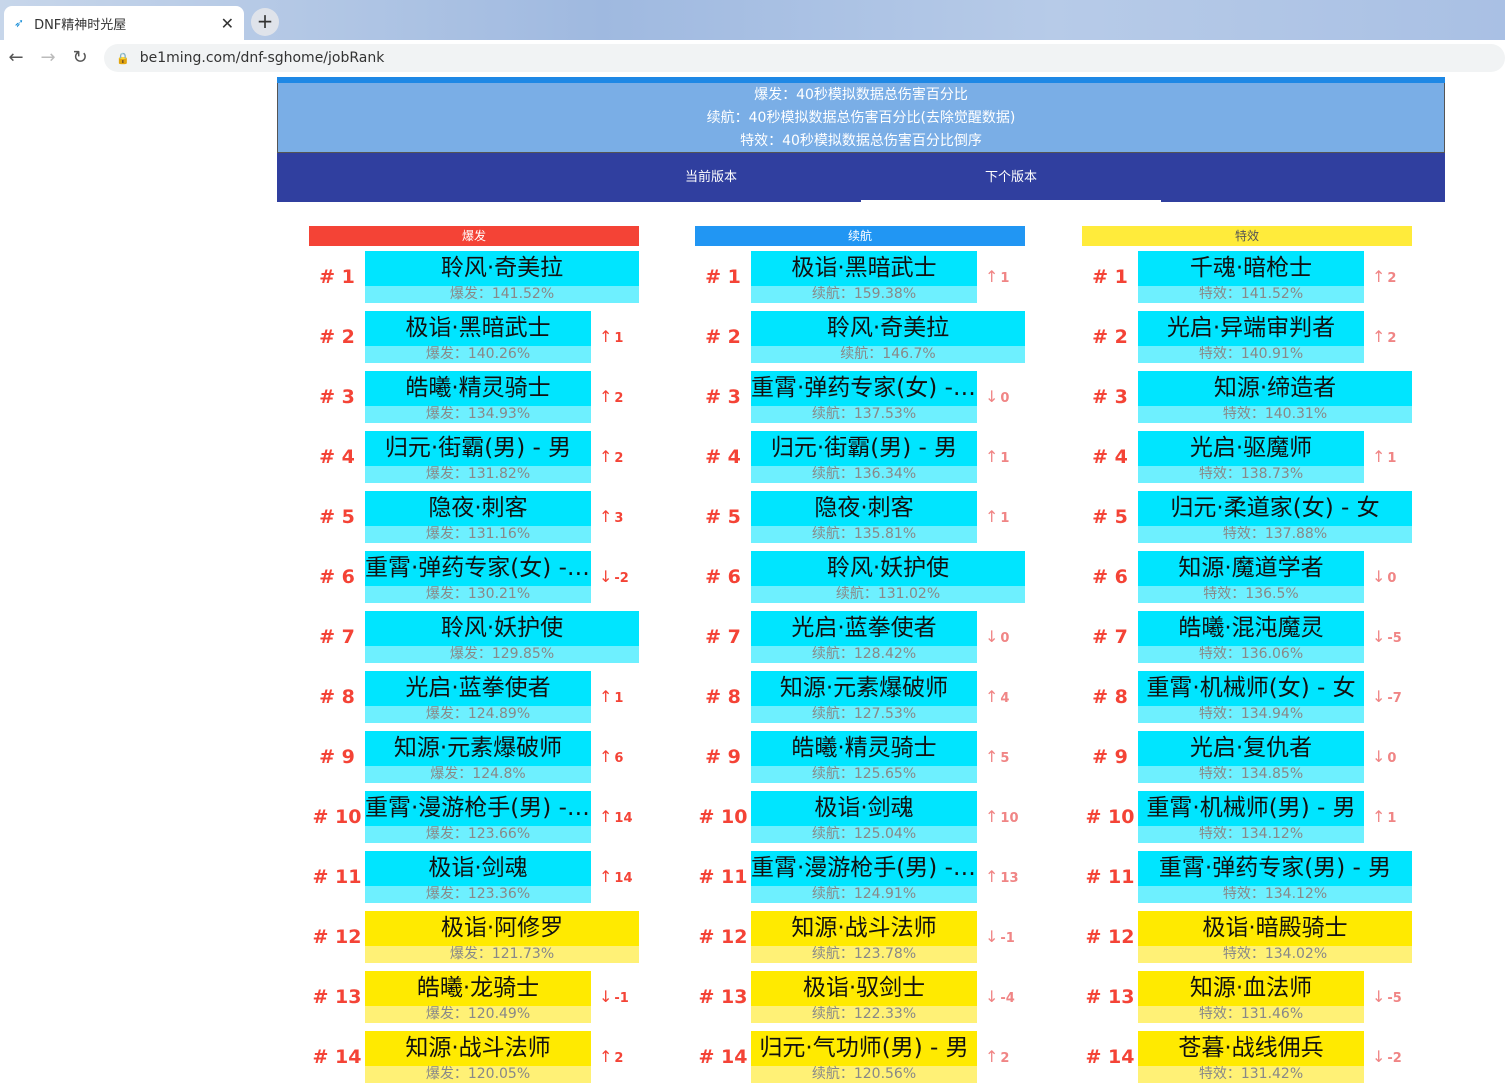 The height and width of the screenshot is (1083, 1505). I want to click on job-bar: 重霄·弹药专家(女) - 女 爆发：130.21%, so click(478, 577).